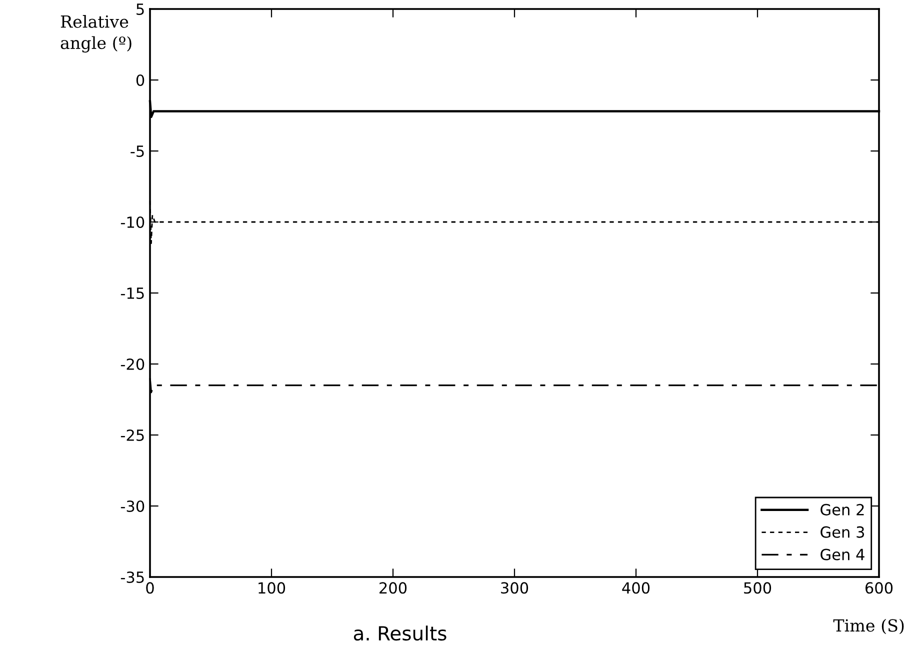 This screenshot has width=916, height=664. I want to click on legend-label: Gen 4, so click(842, 554).